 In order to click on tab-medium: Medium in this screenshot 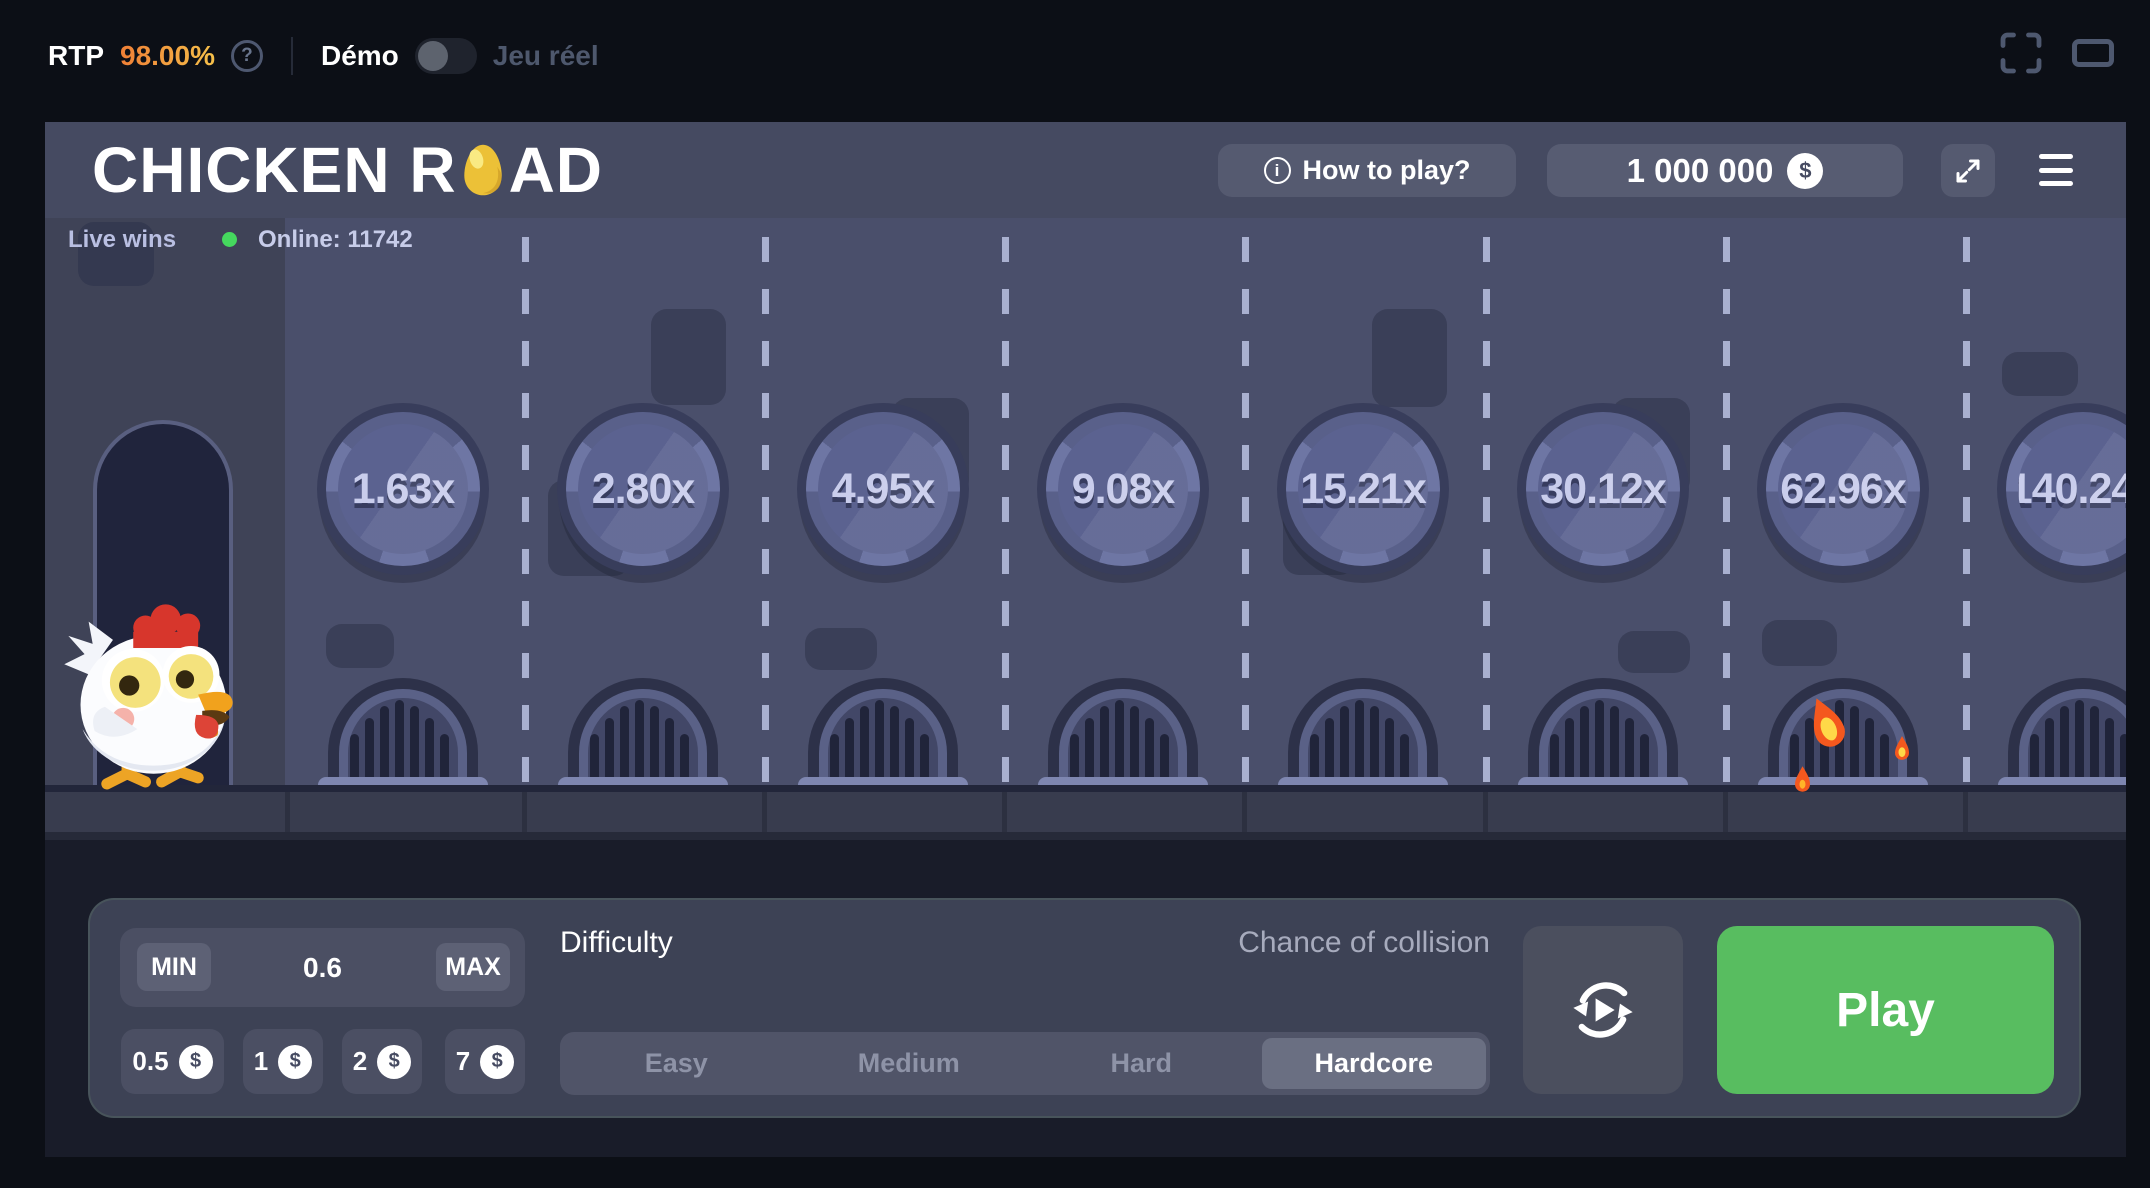, I will do `click(908, 1063)`.